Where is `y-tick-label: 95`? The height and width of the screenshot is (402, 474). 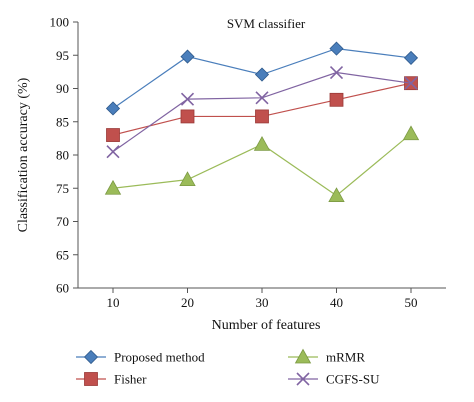 y-tick-label: 95 is located at coordinates (62, 55).